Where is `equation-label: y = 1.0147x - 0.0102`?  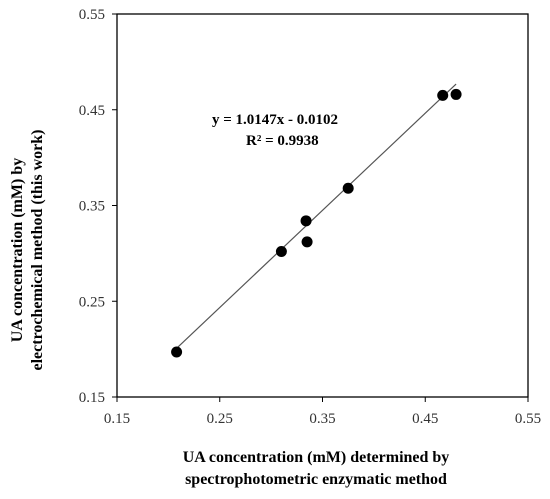
equation-label: y = 1.0147x - 0.0102 is located at coordinates (275, 120).